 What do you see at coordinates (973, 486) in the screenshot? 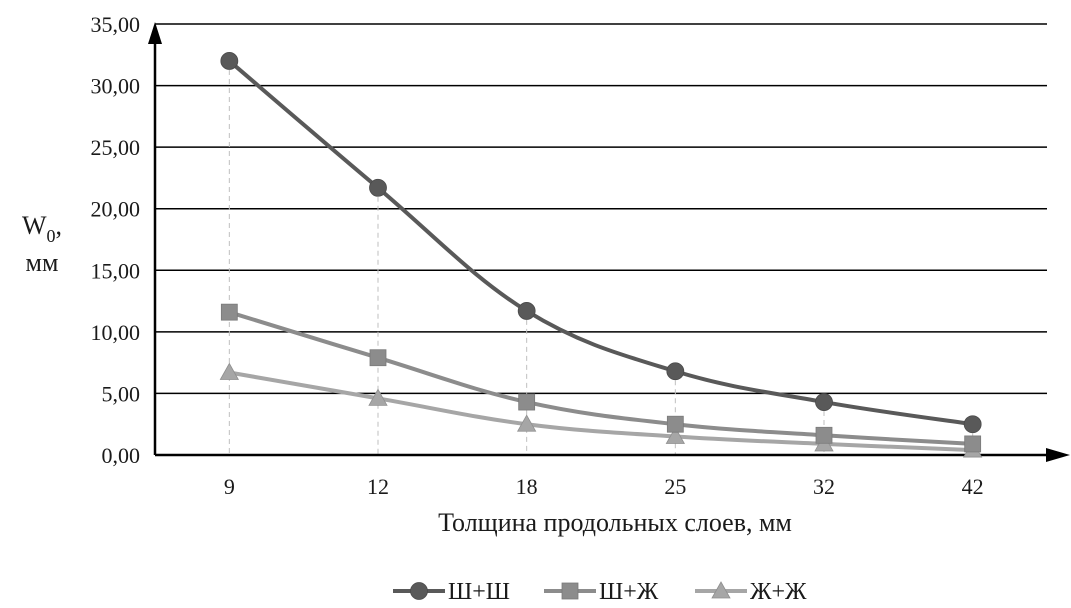
I see `x-tick-label: 42` at bounding box center [973, 486].